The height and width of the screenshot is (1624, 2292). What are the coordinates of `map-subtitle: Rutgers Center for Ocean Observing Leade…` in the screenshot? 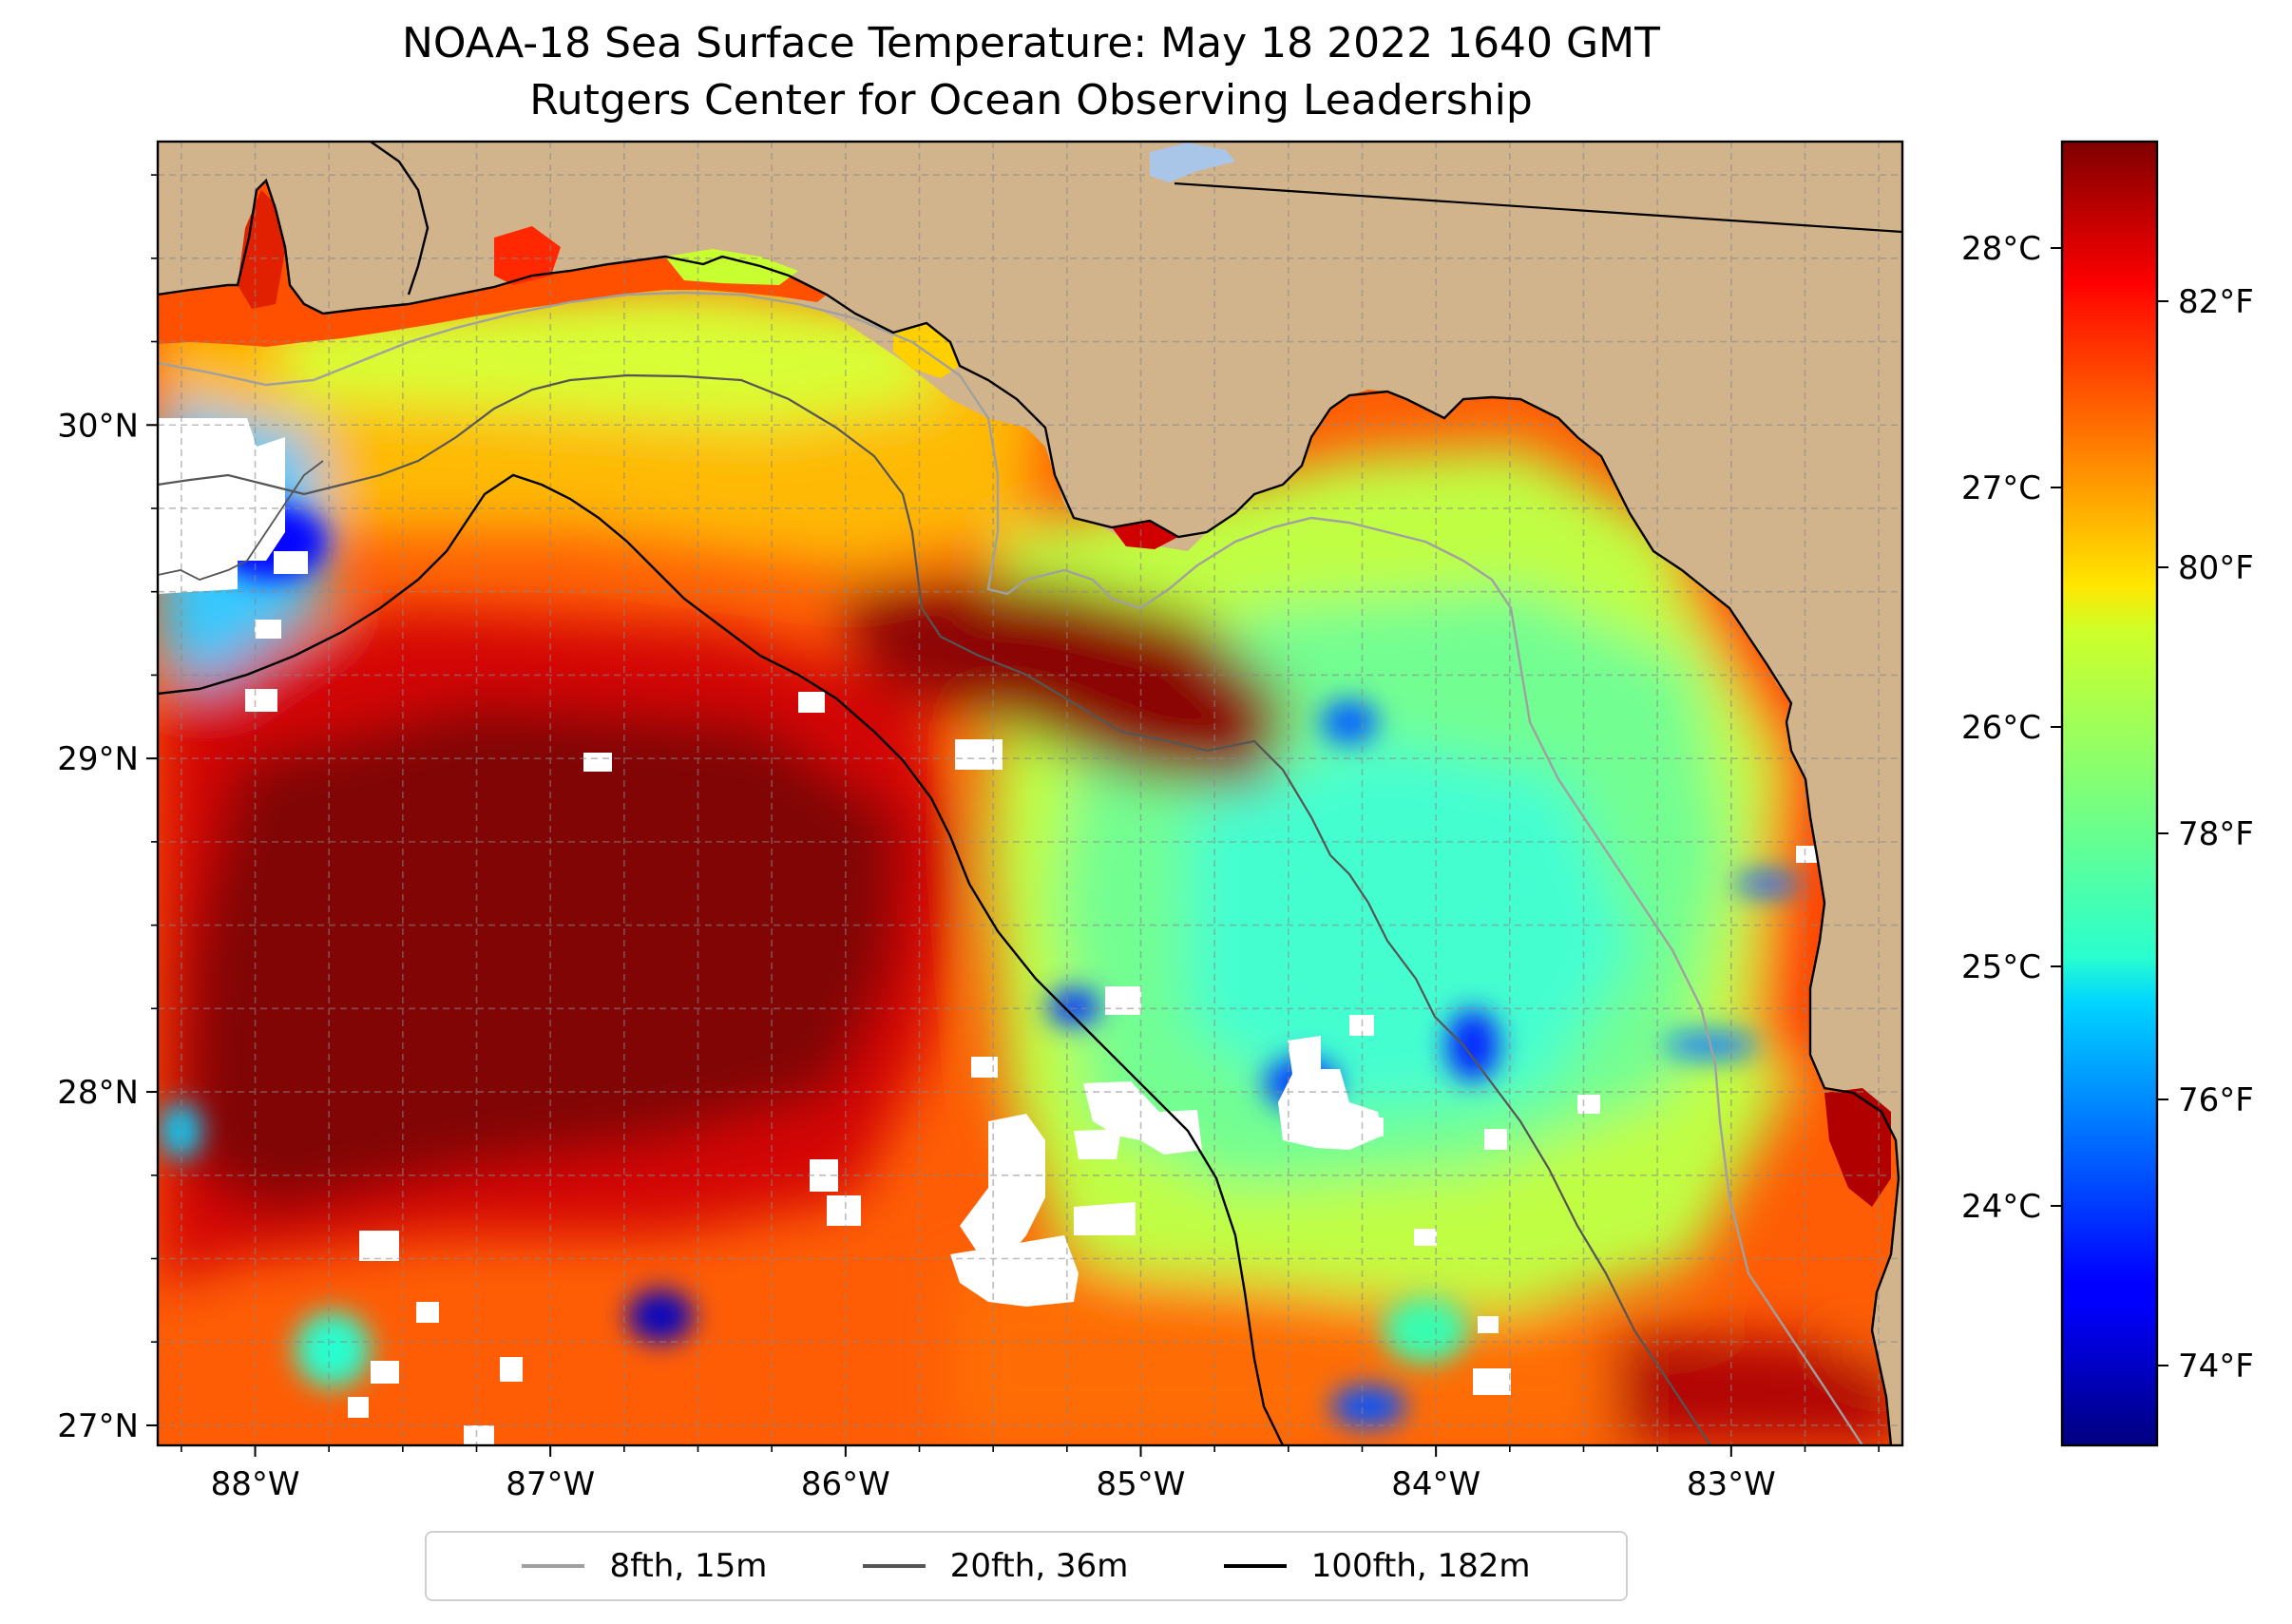 It's located at (1031, 100).